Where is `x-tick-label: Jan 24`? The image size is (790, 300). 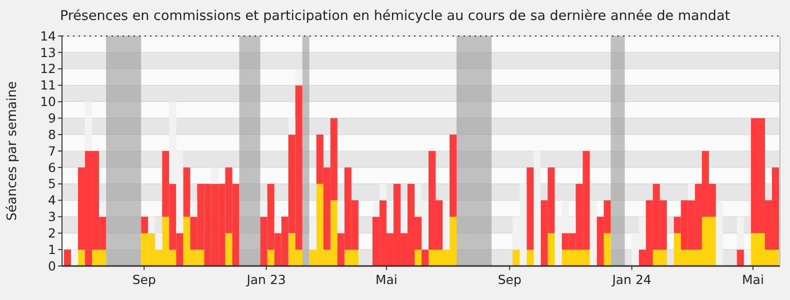 x-tick-label: Jan 24 is located at coordinates (631, 279).